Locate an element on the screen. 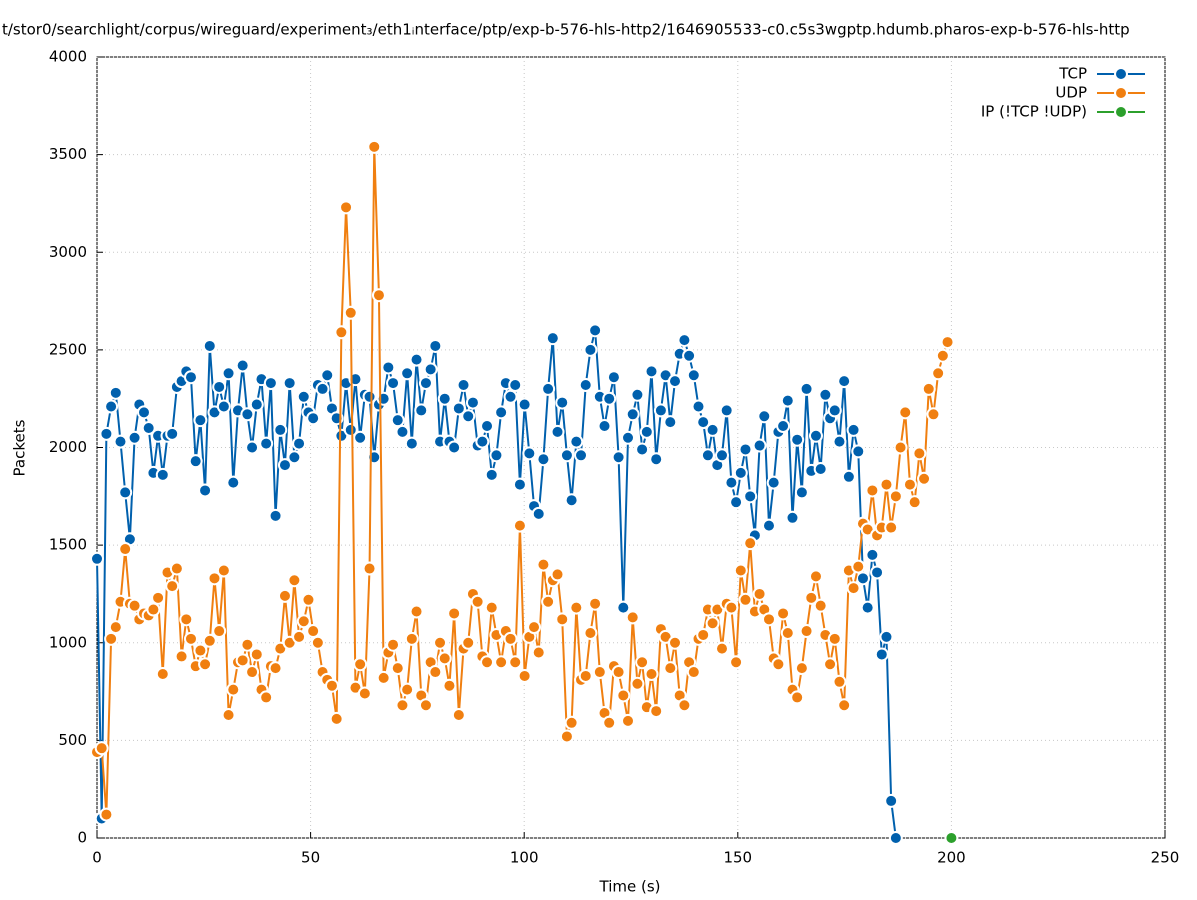  y-tick-label: 3500 is located at coordinates (68, 154).